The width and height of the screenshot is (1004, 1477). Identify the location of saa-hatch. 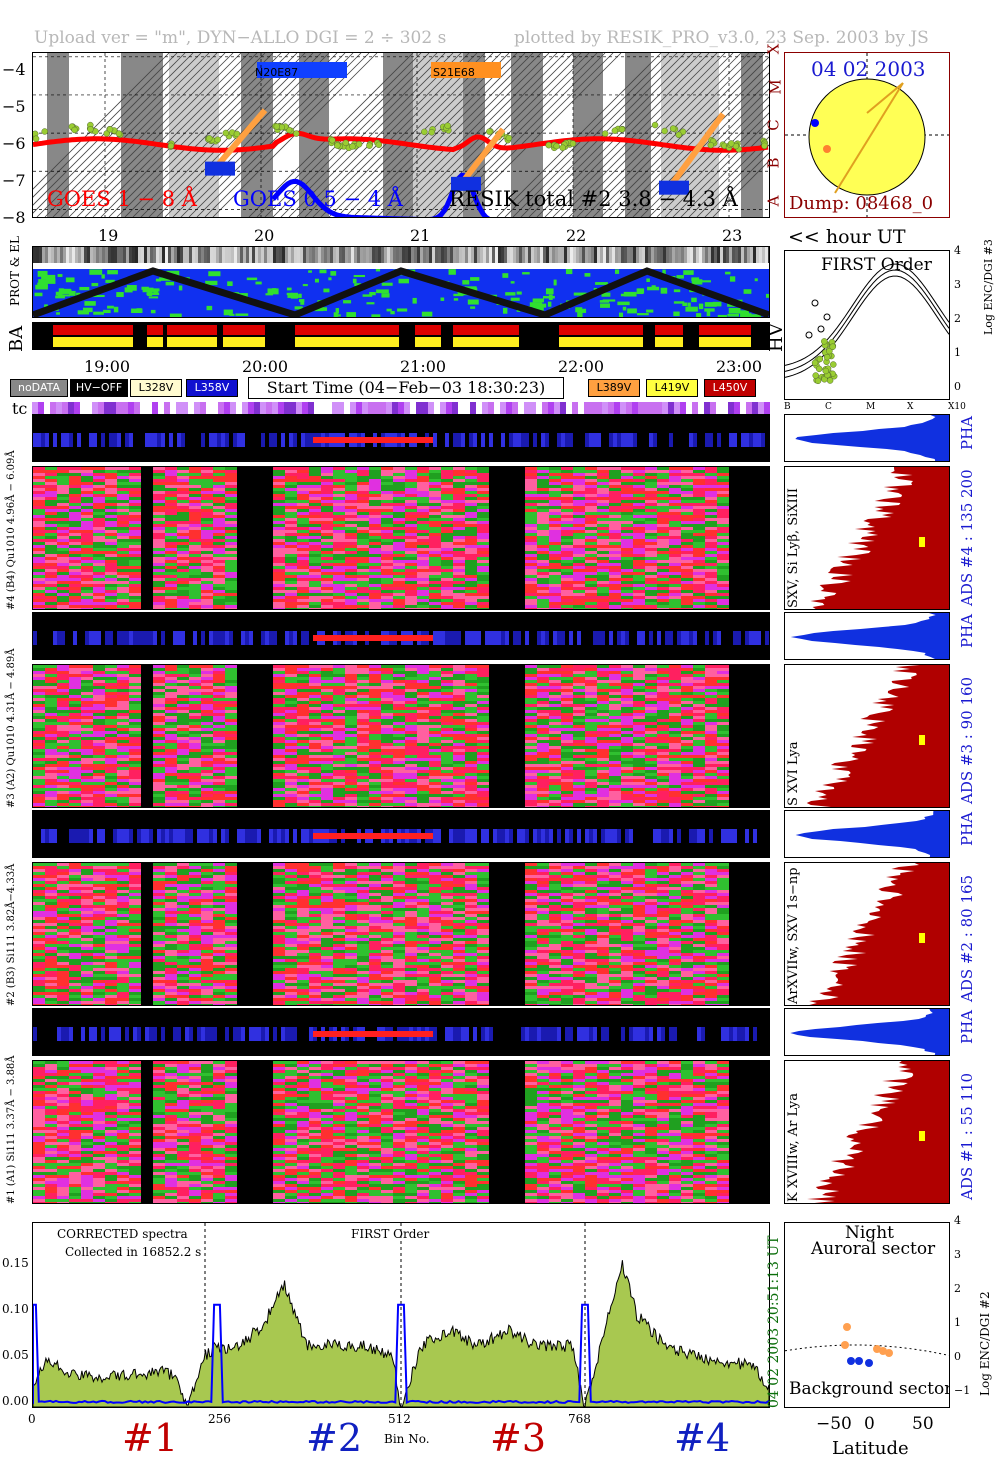
(619, 135).